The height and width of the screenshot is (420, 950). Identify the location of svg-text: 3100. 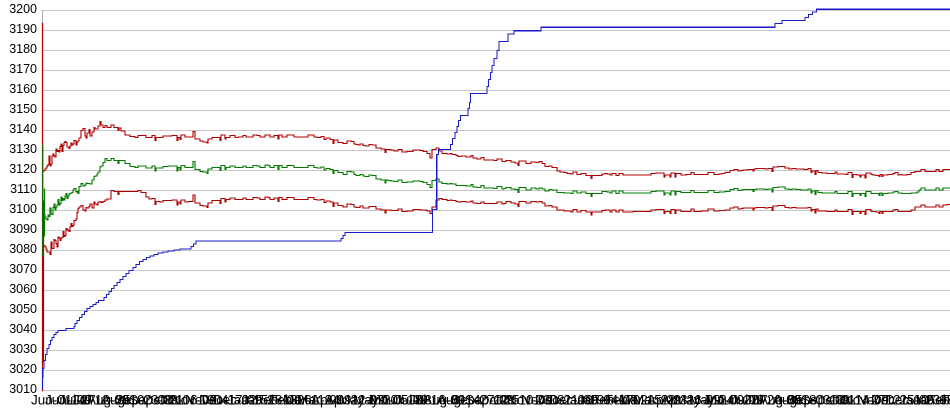
(23, 209).